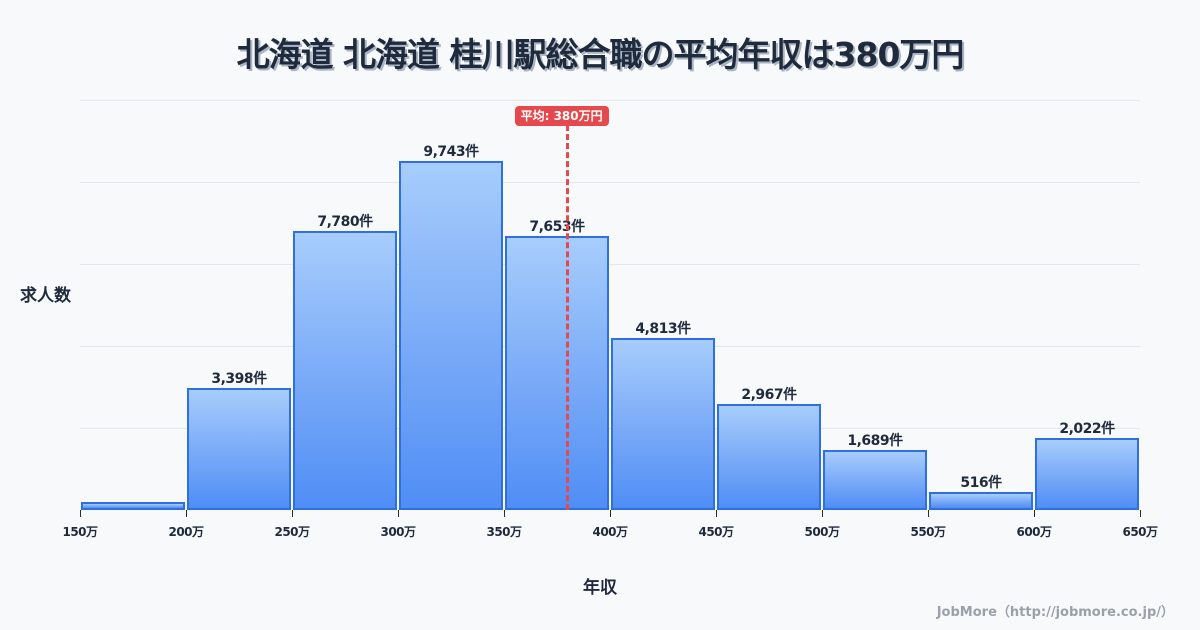  I want to click on bar-value-label: 1,689件, so click(875, 440).